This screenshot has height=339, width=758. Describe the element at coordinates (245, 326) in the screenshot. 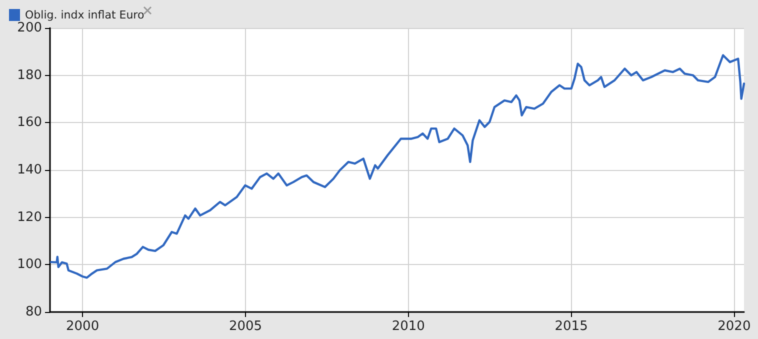

I see `x-tick-label: 2005` at that location.